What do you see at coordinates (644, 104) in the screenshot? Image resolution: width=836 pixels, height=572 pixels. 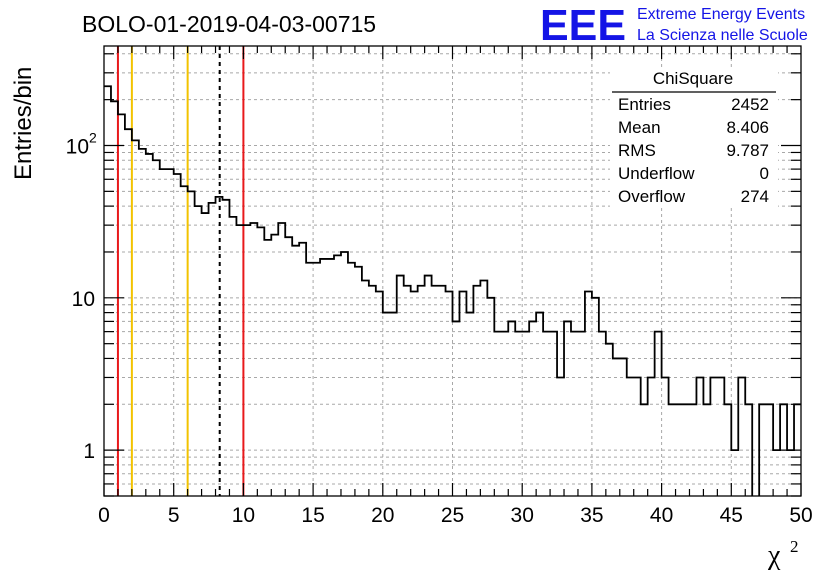 I see `stats-label-entries: Entries` at bounding box center [644, 104].